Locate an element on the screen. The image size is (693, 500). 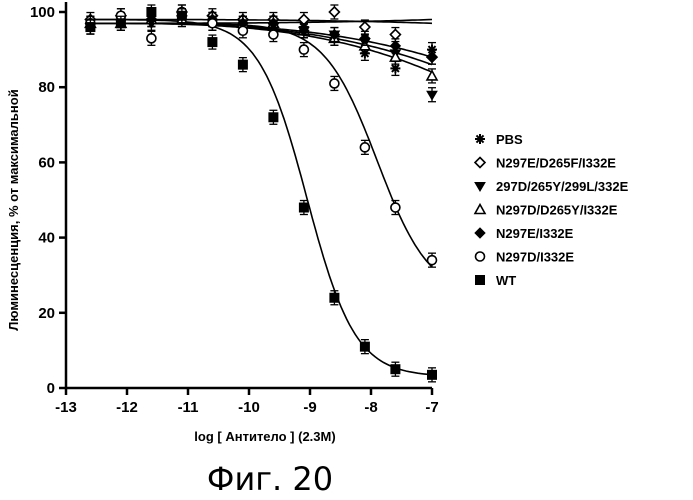
legend-label: N297D/I332E is located at coordinates (535, 257).